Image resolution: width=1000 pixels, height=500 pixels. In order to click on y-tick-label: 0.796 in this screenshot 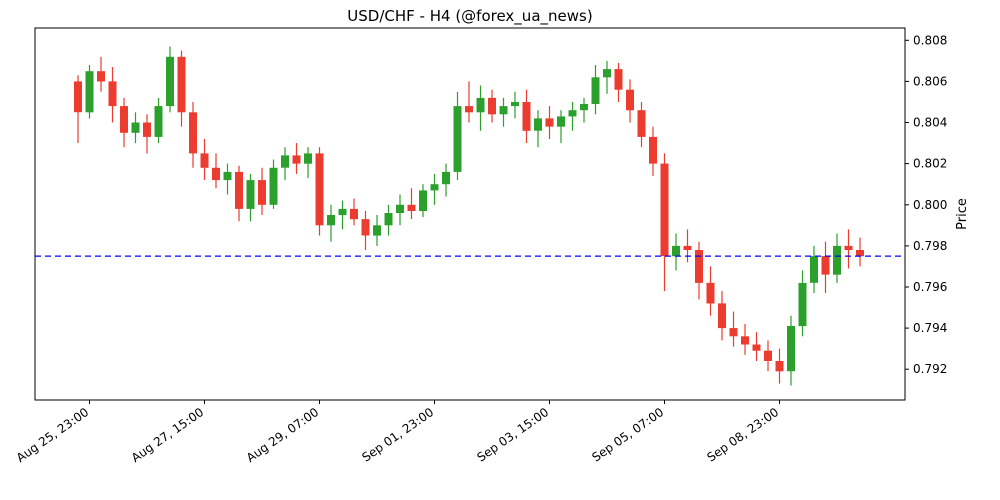, I will do `click(930, 287)`.